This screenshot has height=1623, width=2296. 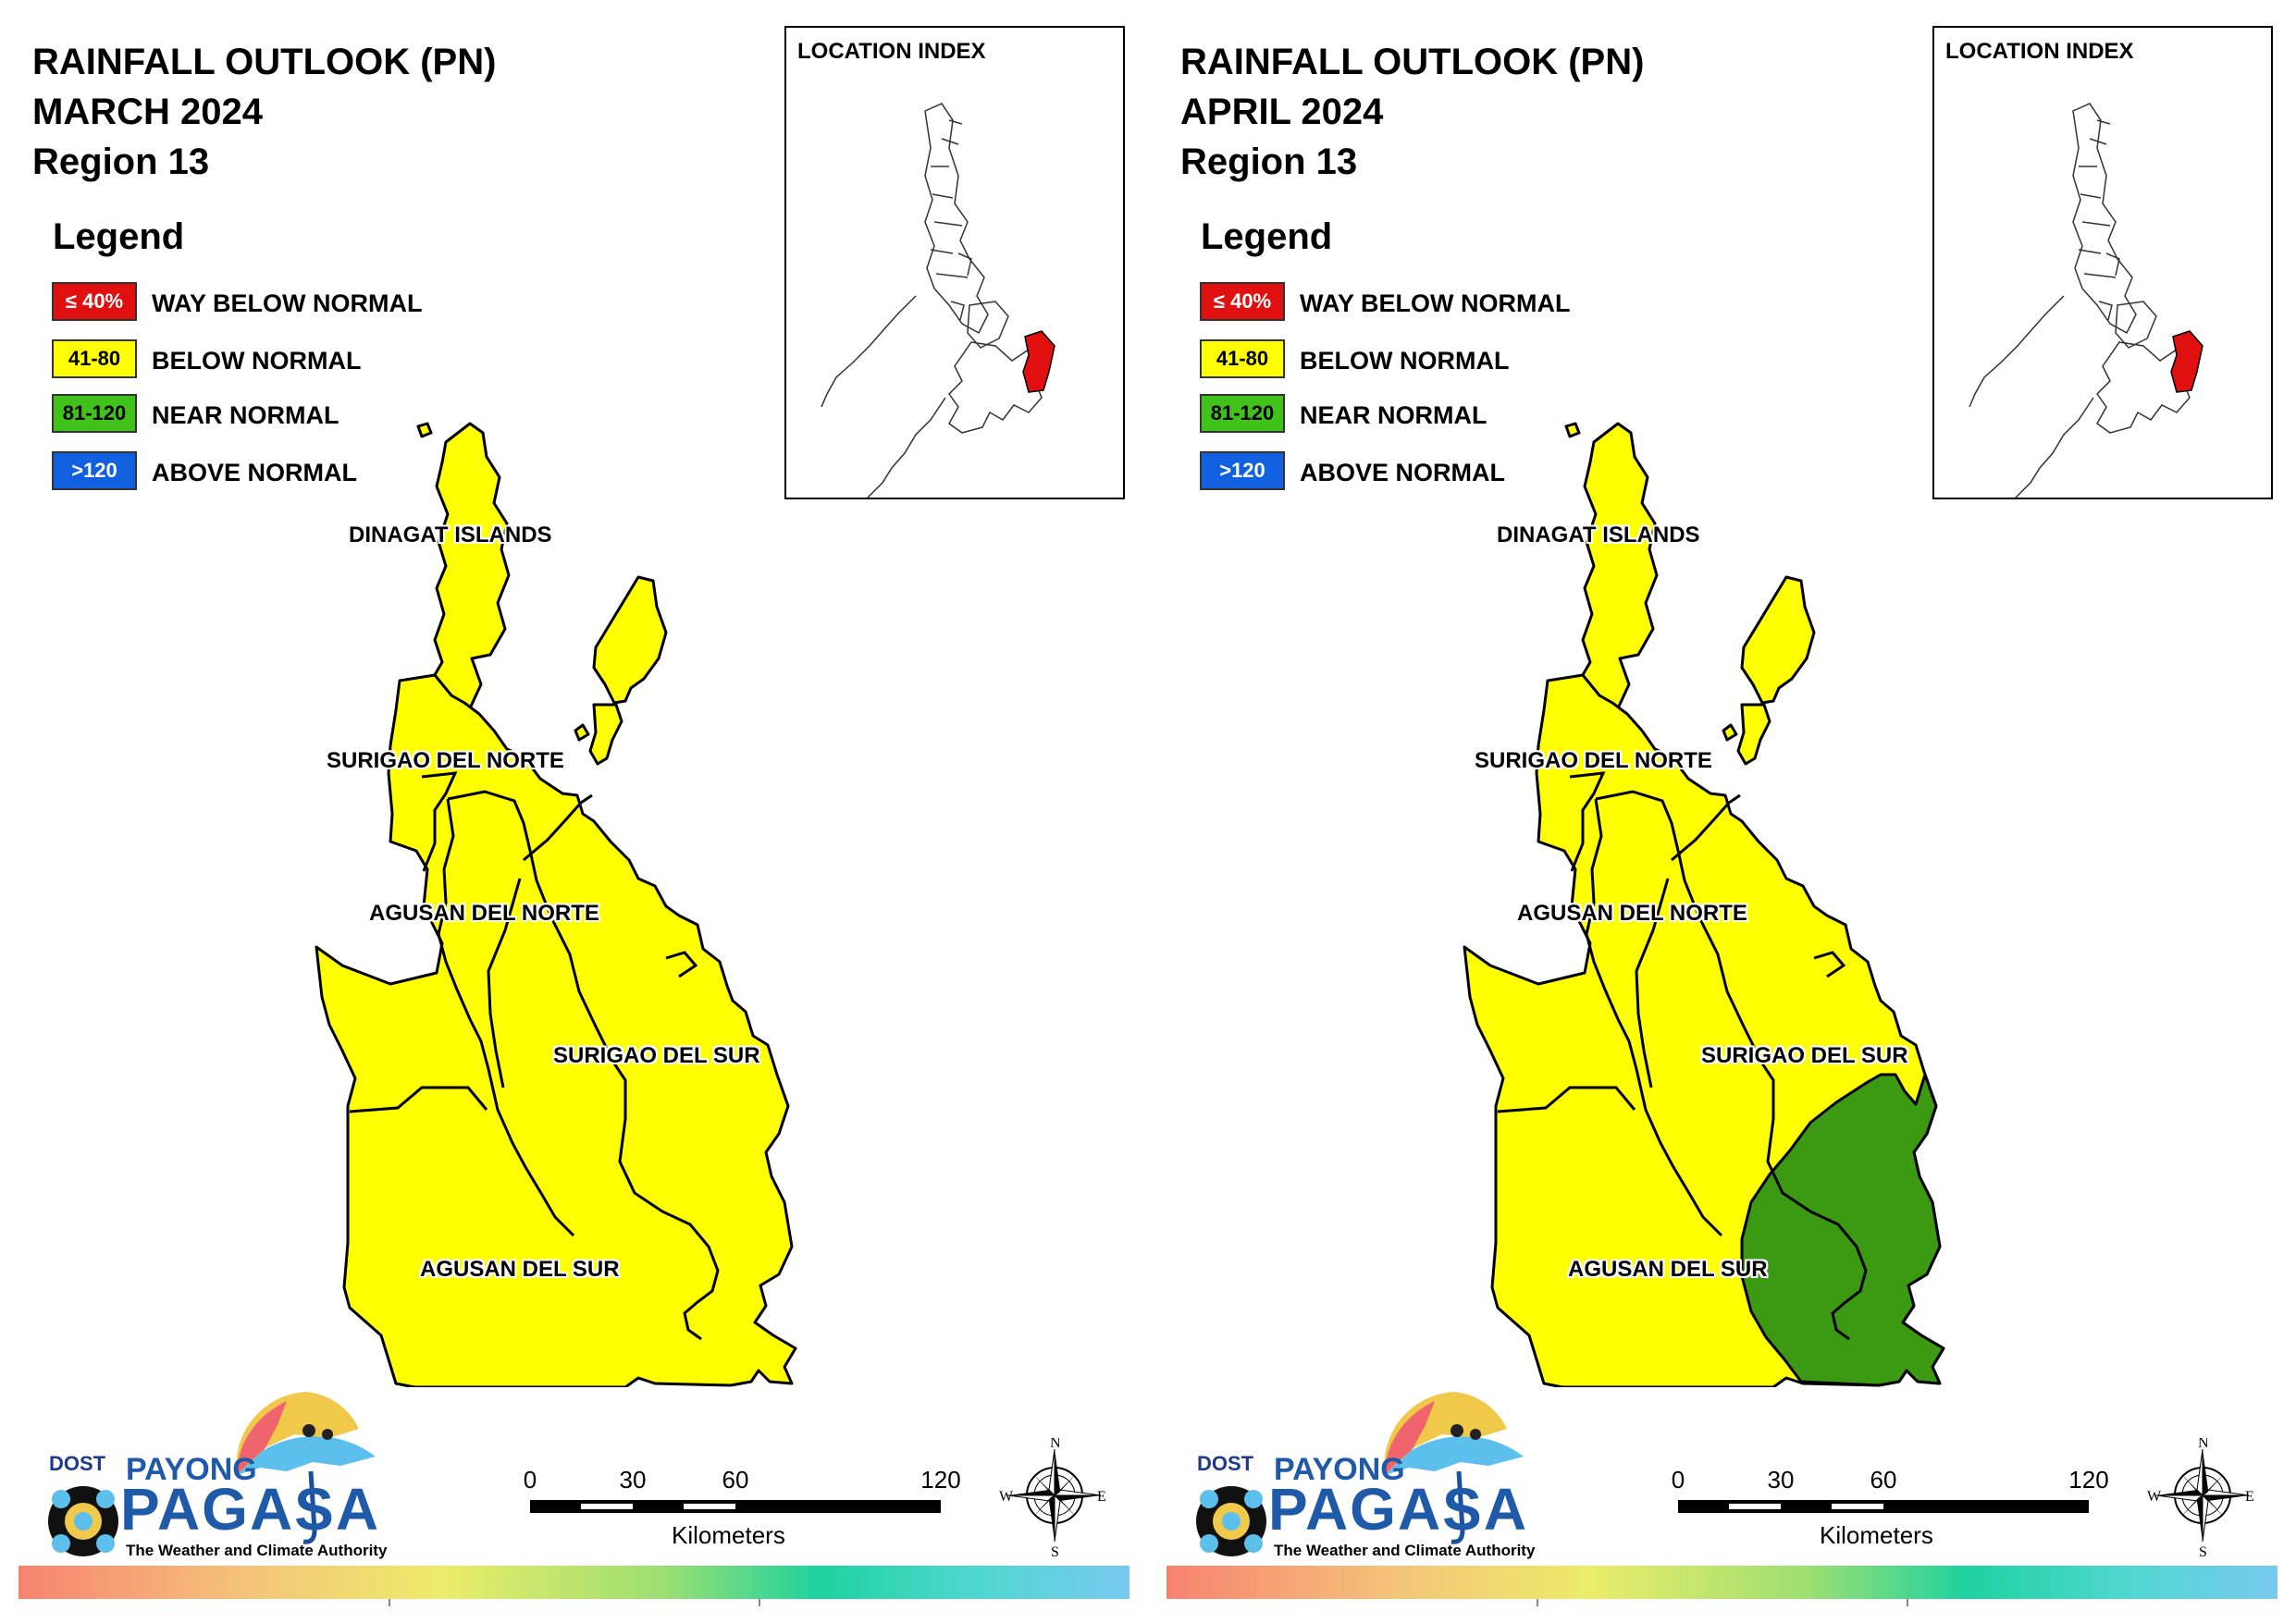 What do you see at coordinates (147, 112) in the screenshot?
I see `title-line-2: MARCH 2024` at bounding box center [147, 112].